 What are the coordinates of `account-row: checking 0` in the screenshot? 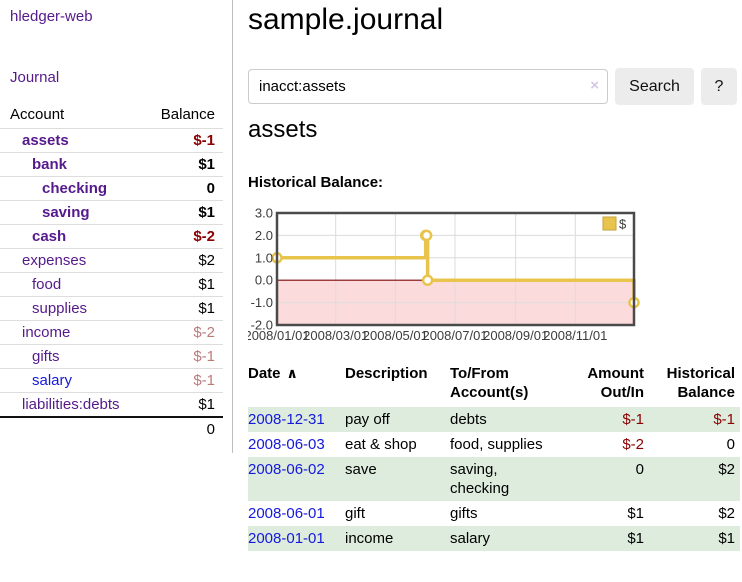 It's located at (111, 188).